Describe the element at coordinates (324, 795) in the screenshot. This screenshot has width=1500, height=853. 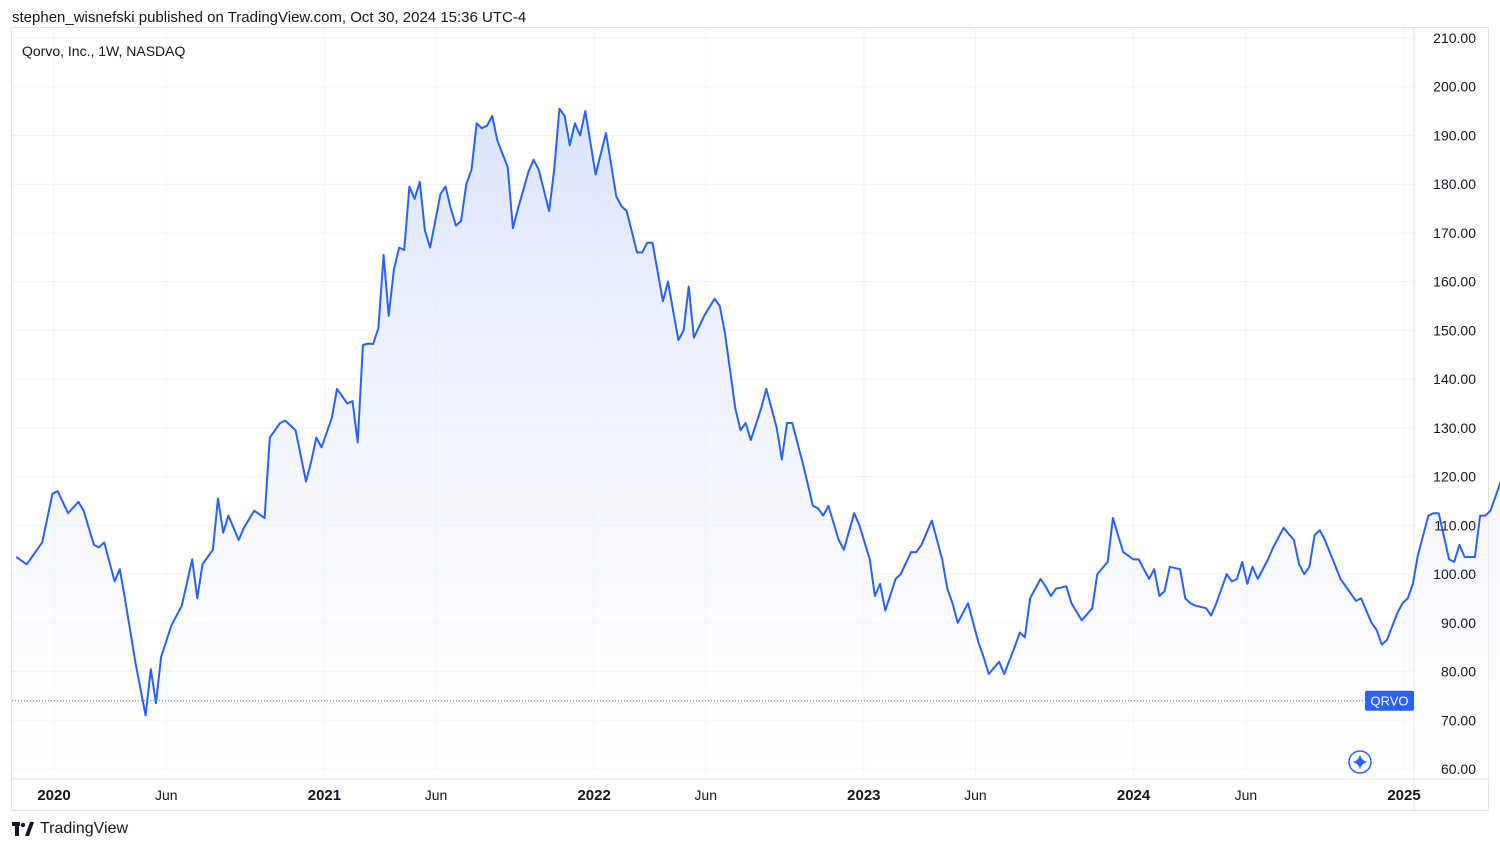
I see `x-tick-label: 2021` at that location.